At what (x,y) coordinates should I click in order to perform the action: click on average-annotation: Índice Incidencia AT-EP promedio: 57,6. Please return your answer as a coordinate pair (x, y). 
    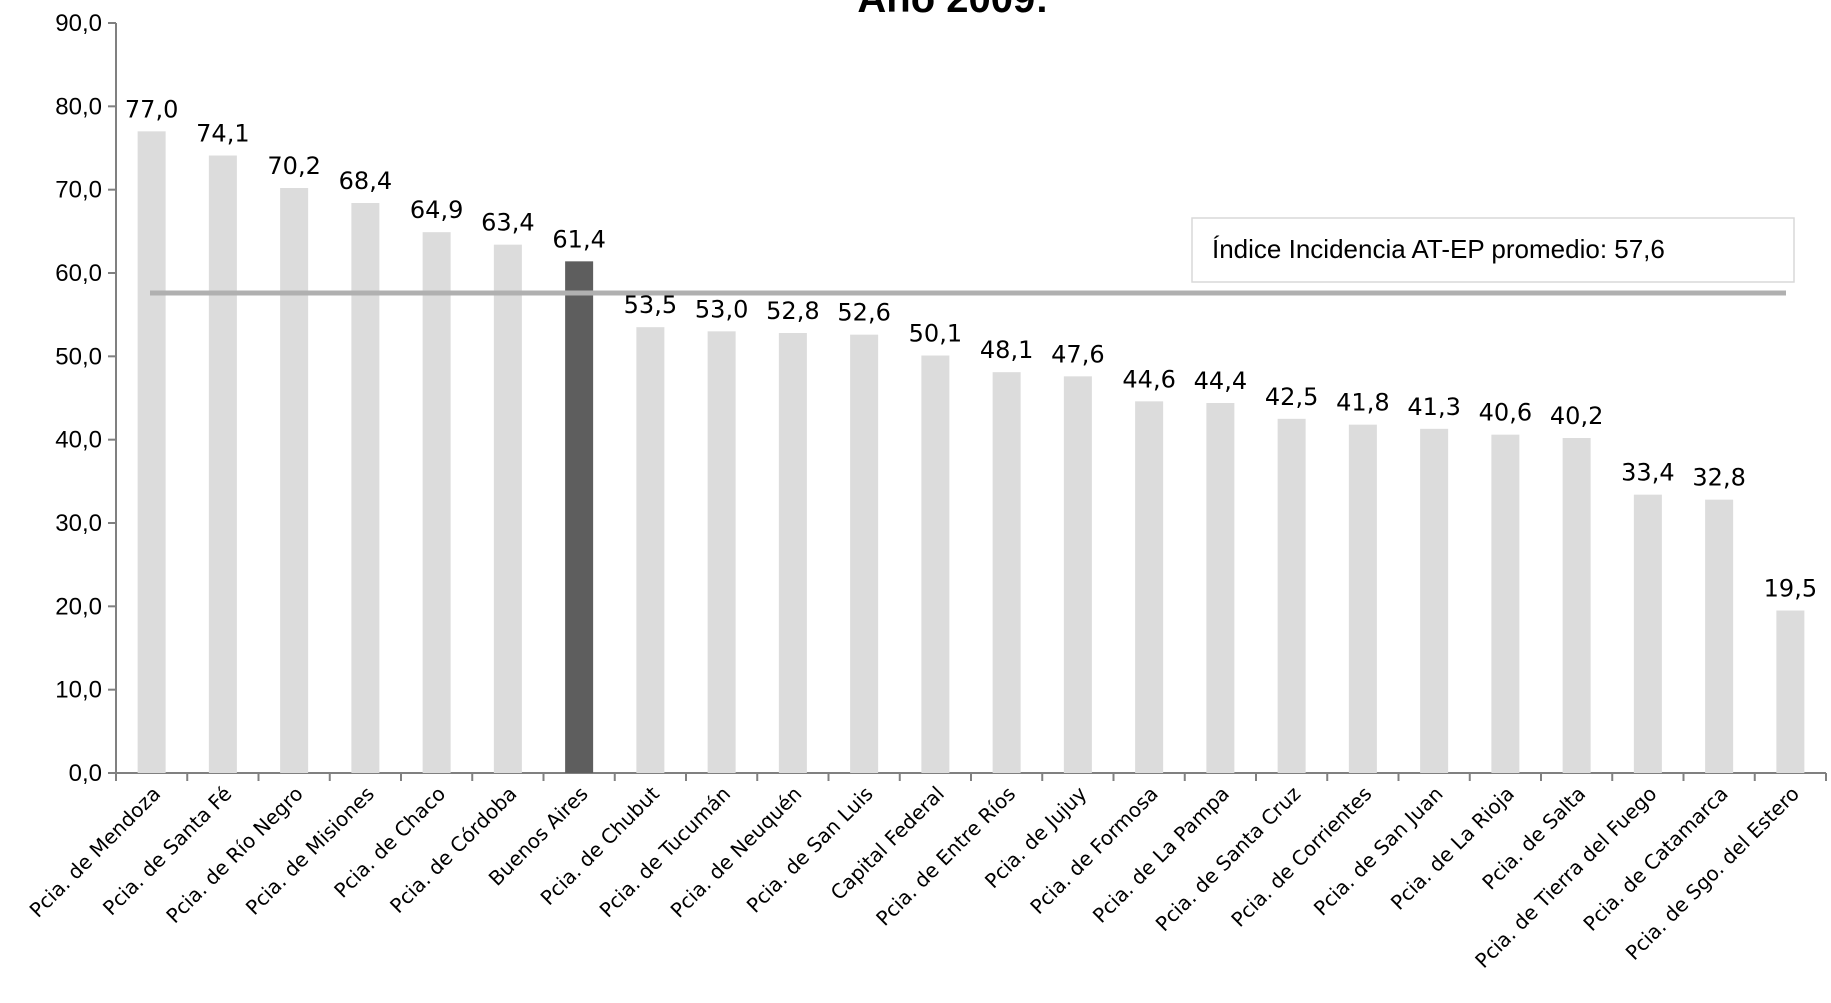
    Looking at the image, I should click on (1493, 250).